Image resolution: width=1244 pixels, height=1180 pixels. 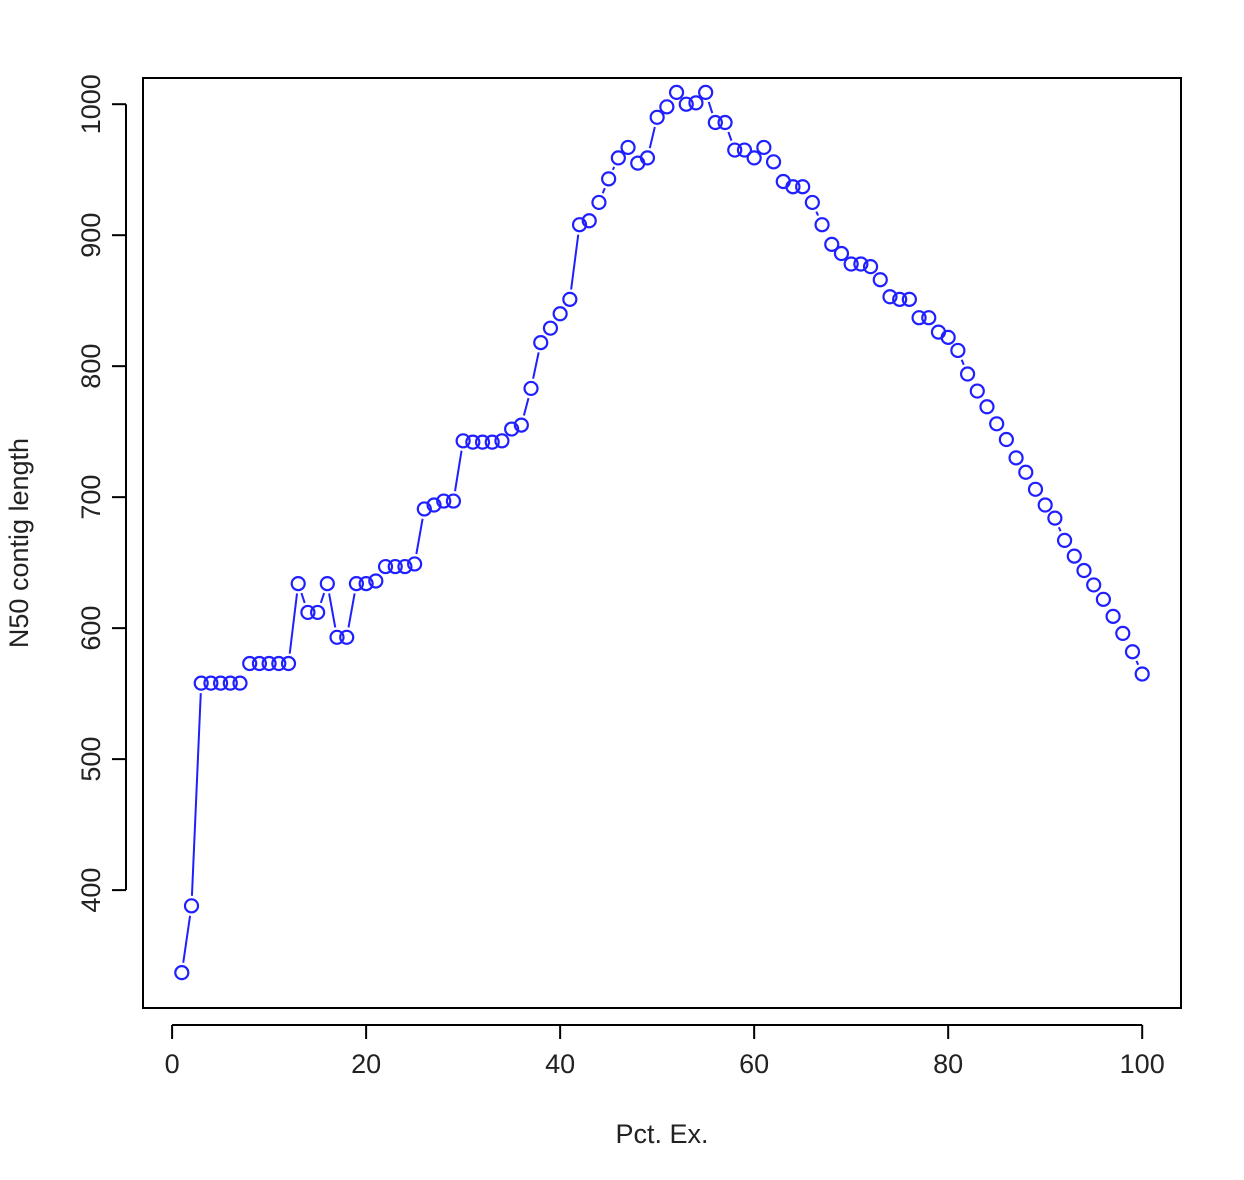 What do you see at coordinates (91, 890) in the screenshot?
I see `y-tick-label: 400` at bounding box center [91, 890].